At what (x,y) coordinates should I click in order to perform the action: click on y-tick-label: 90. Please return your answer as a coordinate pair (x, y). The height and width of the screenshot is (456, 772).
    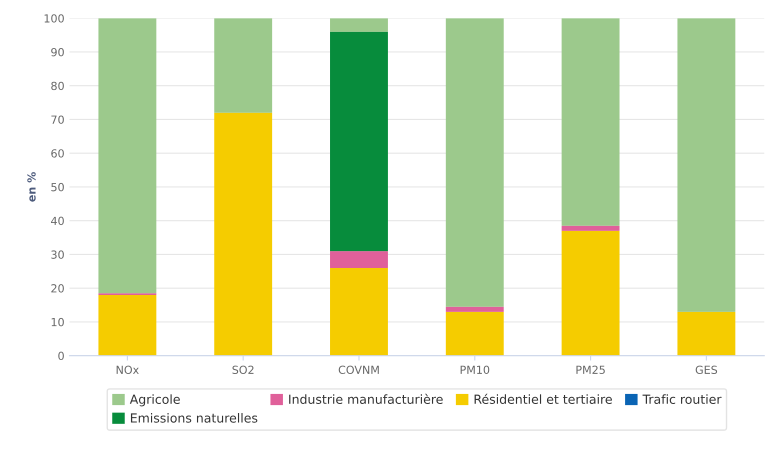
    Looking at the image, I should click on (57, 52).